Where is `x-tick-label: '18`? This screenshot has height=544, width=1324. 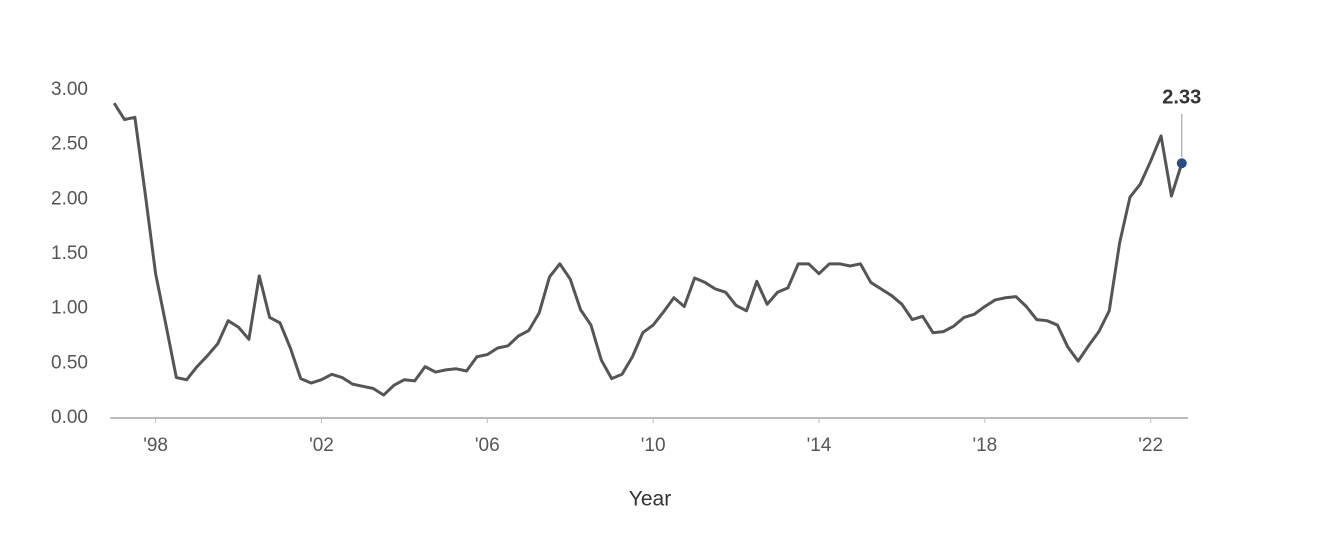
x-tick-label: '18 is located at coordinates (984, 445).